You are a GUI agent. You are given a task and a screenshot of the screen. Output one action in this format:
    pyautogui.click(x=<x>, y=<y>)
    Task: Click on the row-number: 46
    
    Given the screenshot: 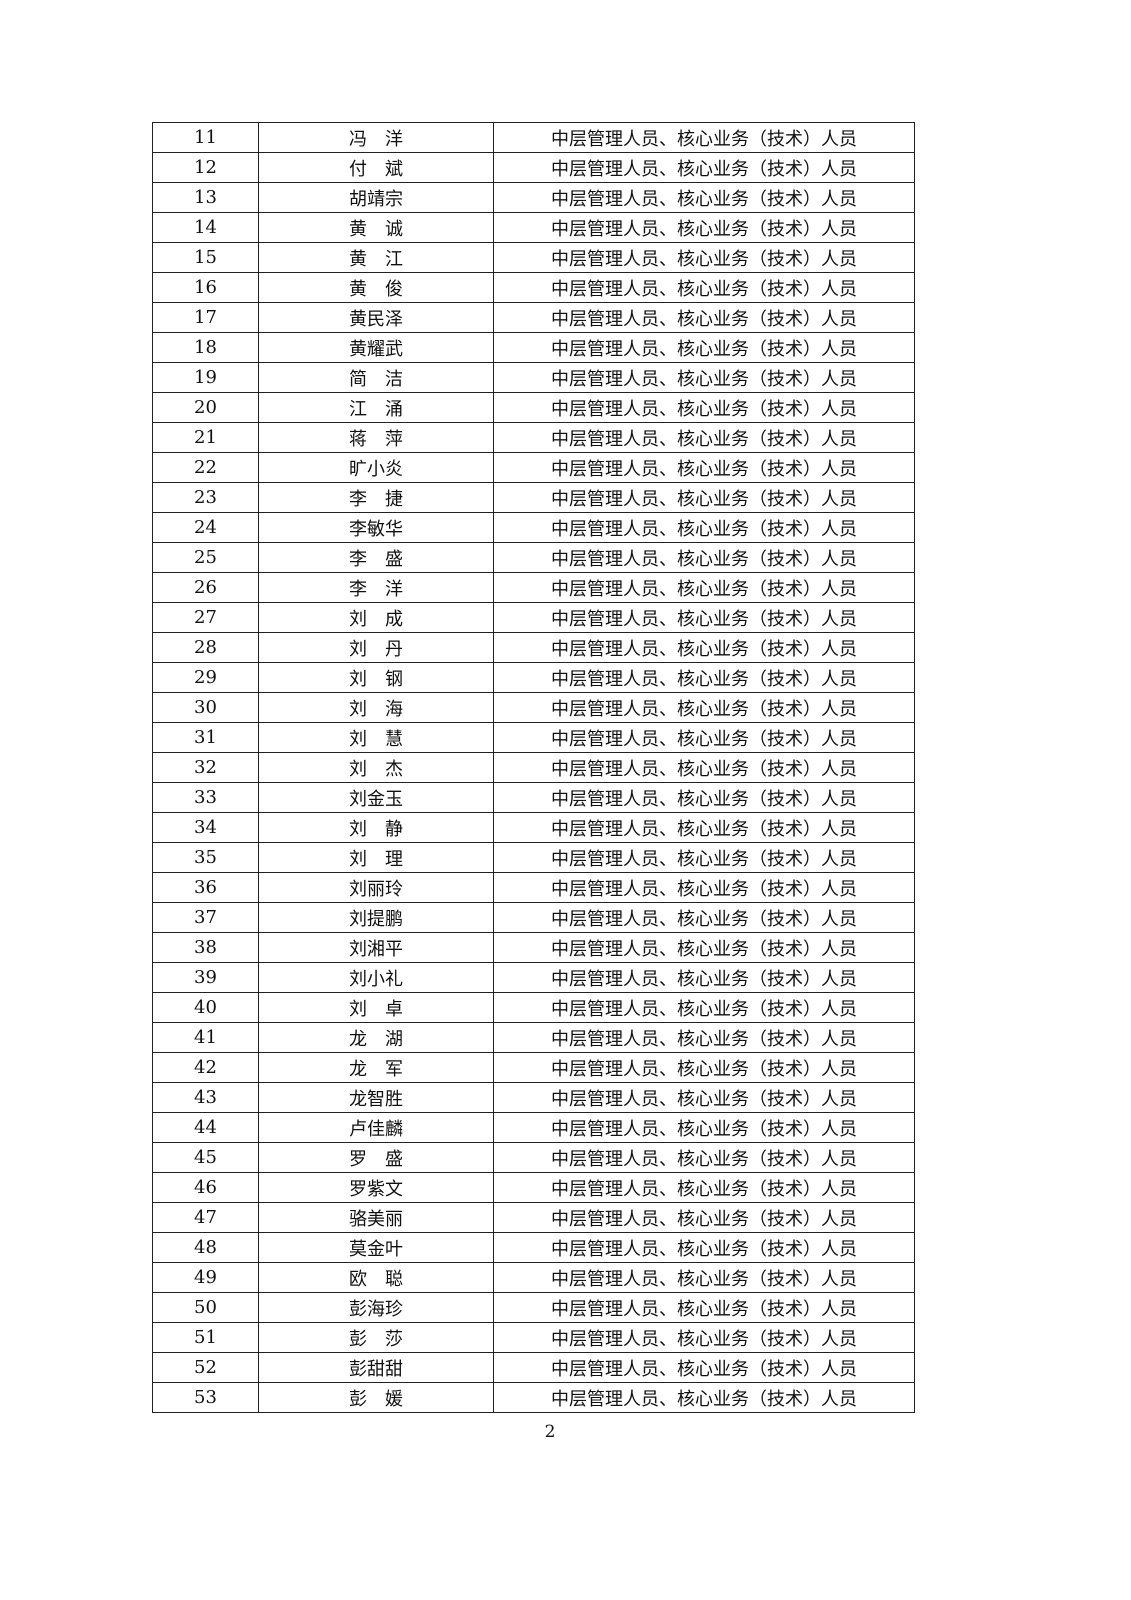 What is the action you would take?
    pyautogui.click(x=205, y=1187)
    